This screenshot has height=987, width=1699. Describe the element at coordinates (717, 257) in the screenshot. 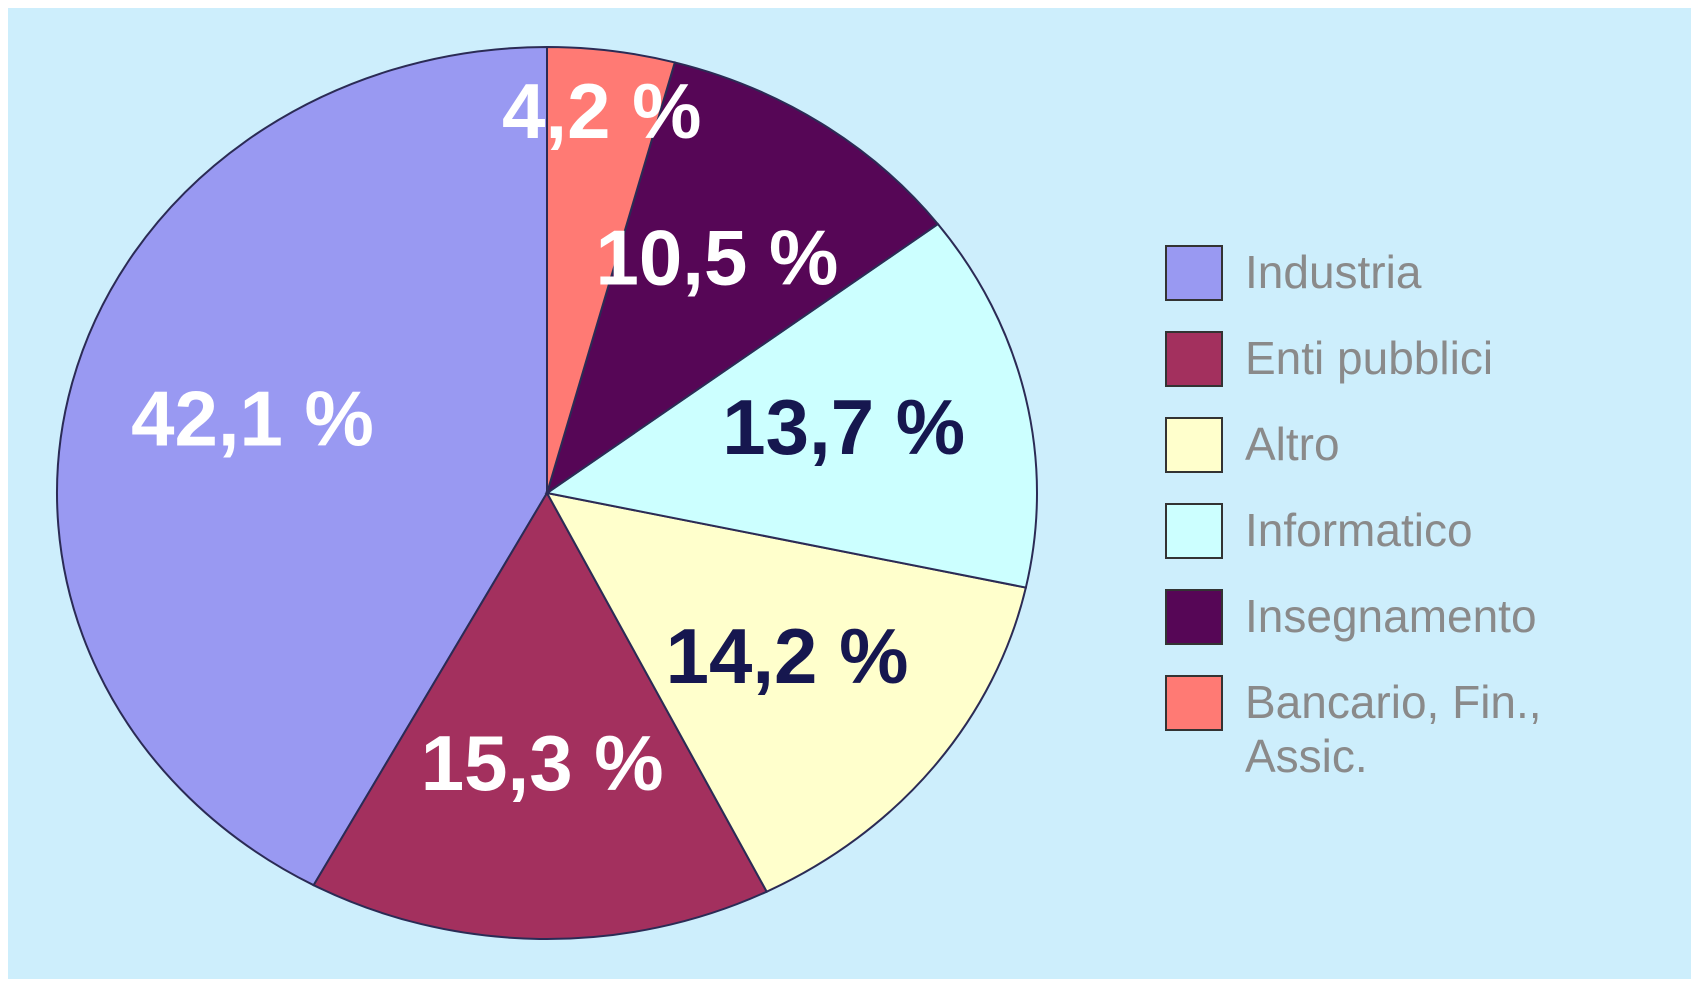

I see `data-label: 10,5 %` at that location.